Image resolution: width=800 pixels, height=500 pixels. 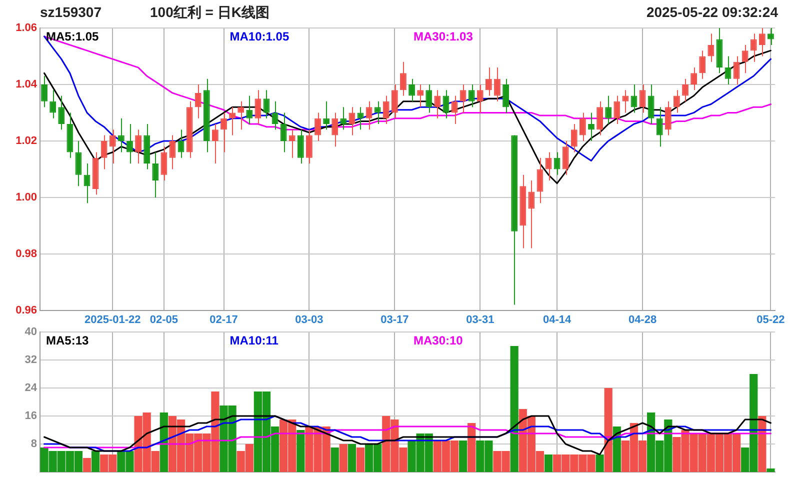 I want to click on text: MA5:1.05, so click(x=73, y=36).